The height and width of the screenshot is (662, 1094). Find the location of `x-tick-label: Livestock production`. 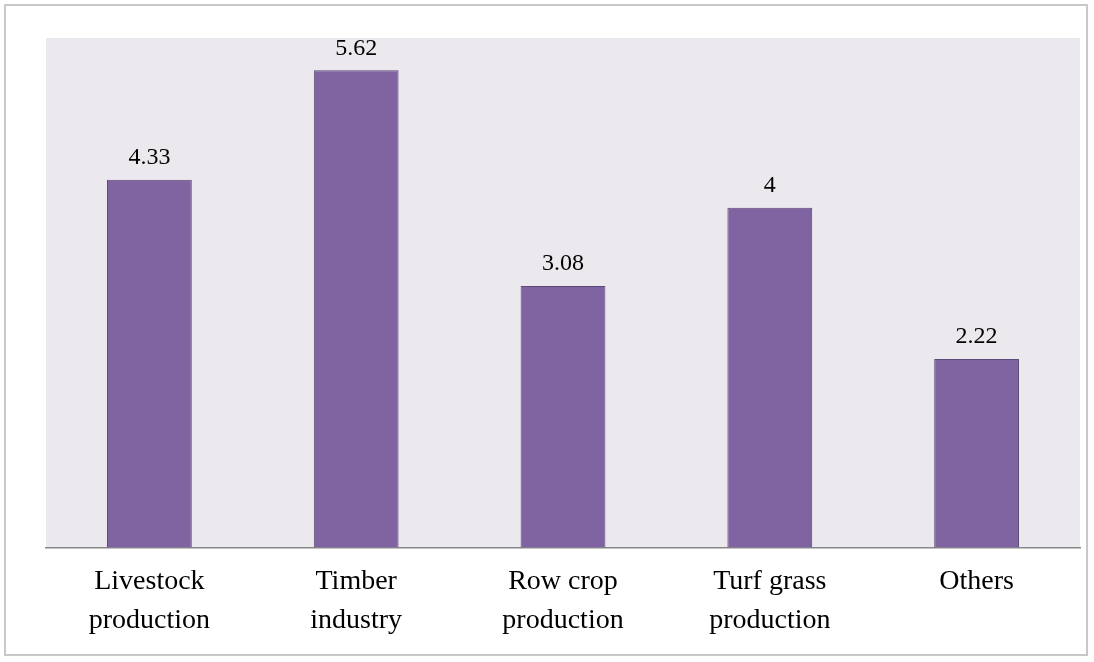

x-tick-label: Livestock production is located at coordinates (149, 598).